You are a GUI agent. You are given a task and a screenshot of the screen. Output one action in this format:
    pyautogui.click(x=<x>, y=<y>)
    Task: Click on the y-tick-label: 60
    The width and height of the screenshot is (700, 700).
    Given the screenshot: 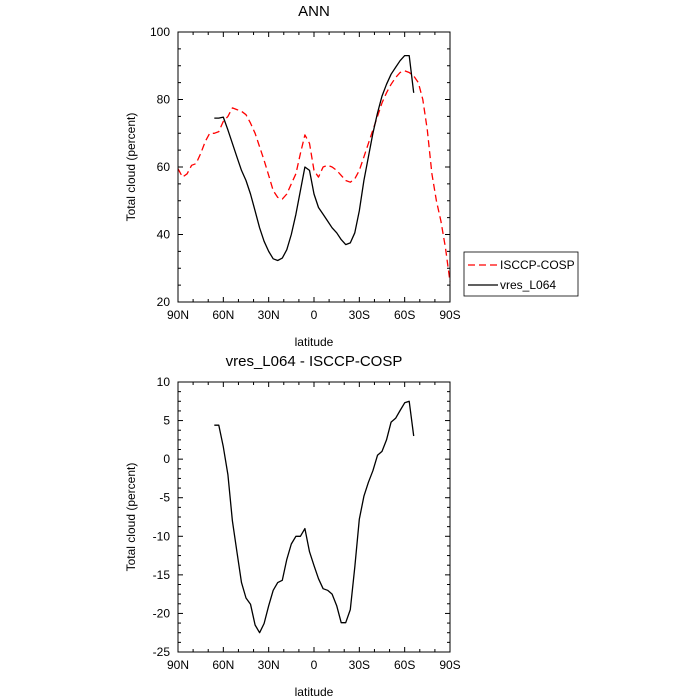 What is the action you would take?
    pyautogui.click(x=164, y=167)
    